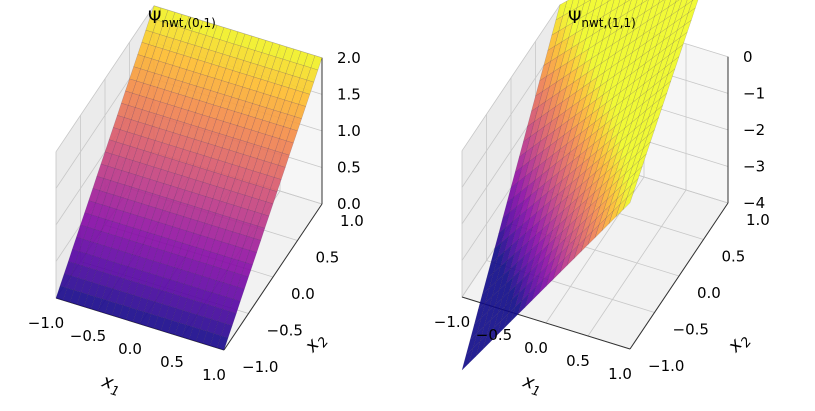 Image resolution: width=815 pixels, height=411 pixels. What do you see at coordinates (748, 57) in the screenshot?
I see `z-tick-label: 0` at bounding box center [748, 57].